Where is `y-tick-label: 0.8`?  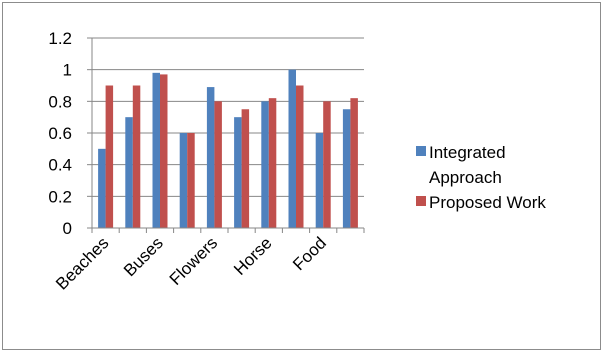 y-tick-label: 0.8 is located at coordinates (60, 101).